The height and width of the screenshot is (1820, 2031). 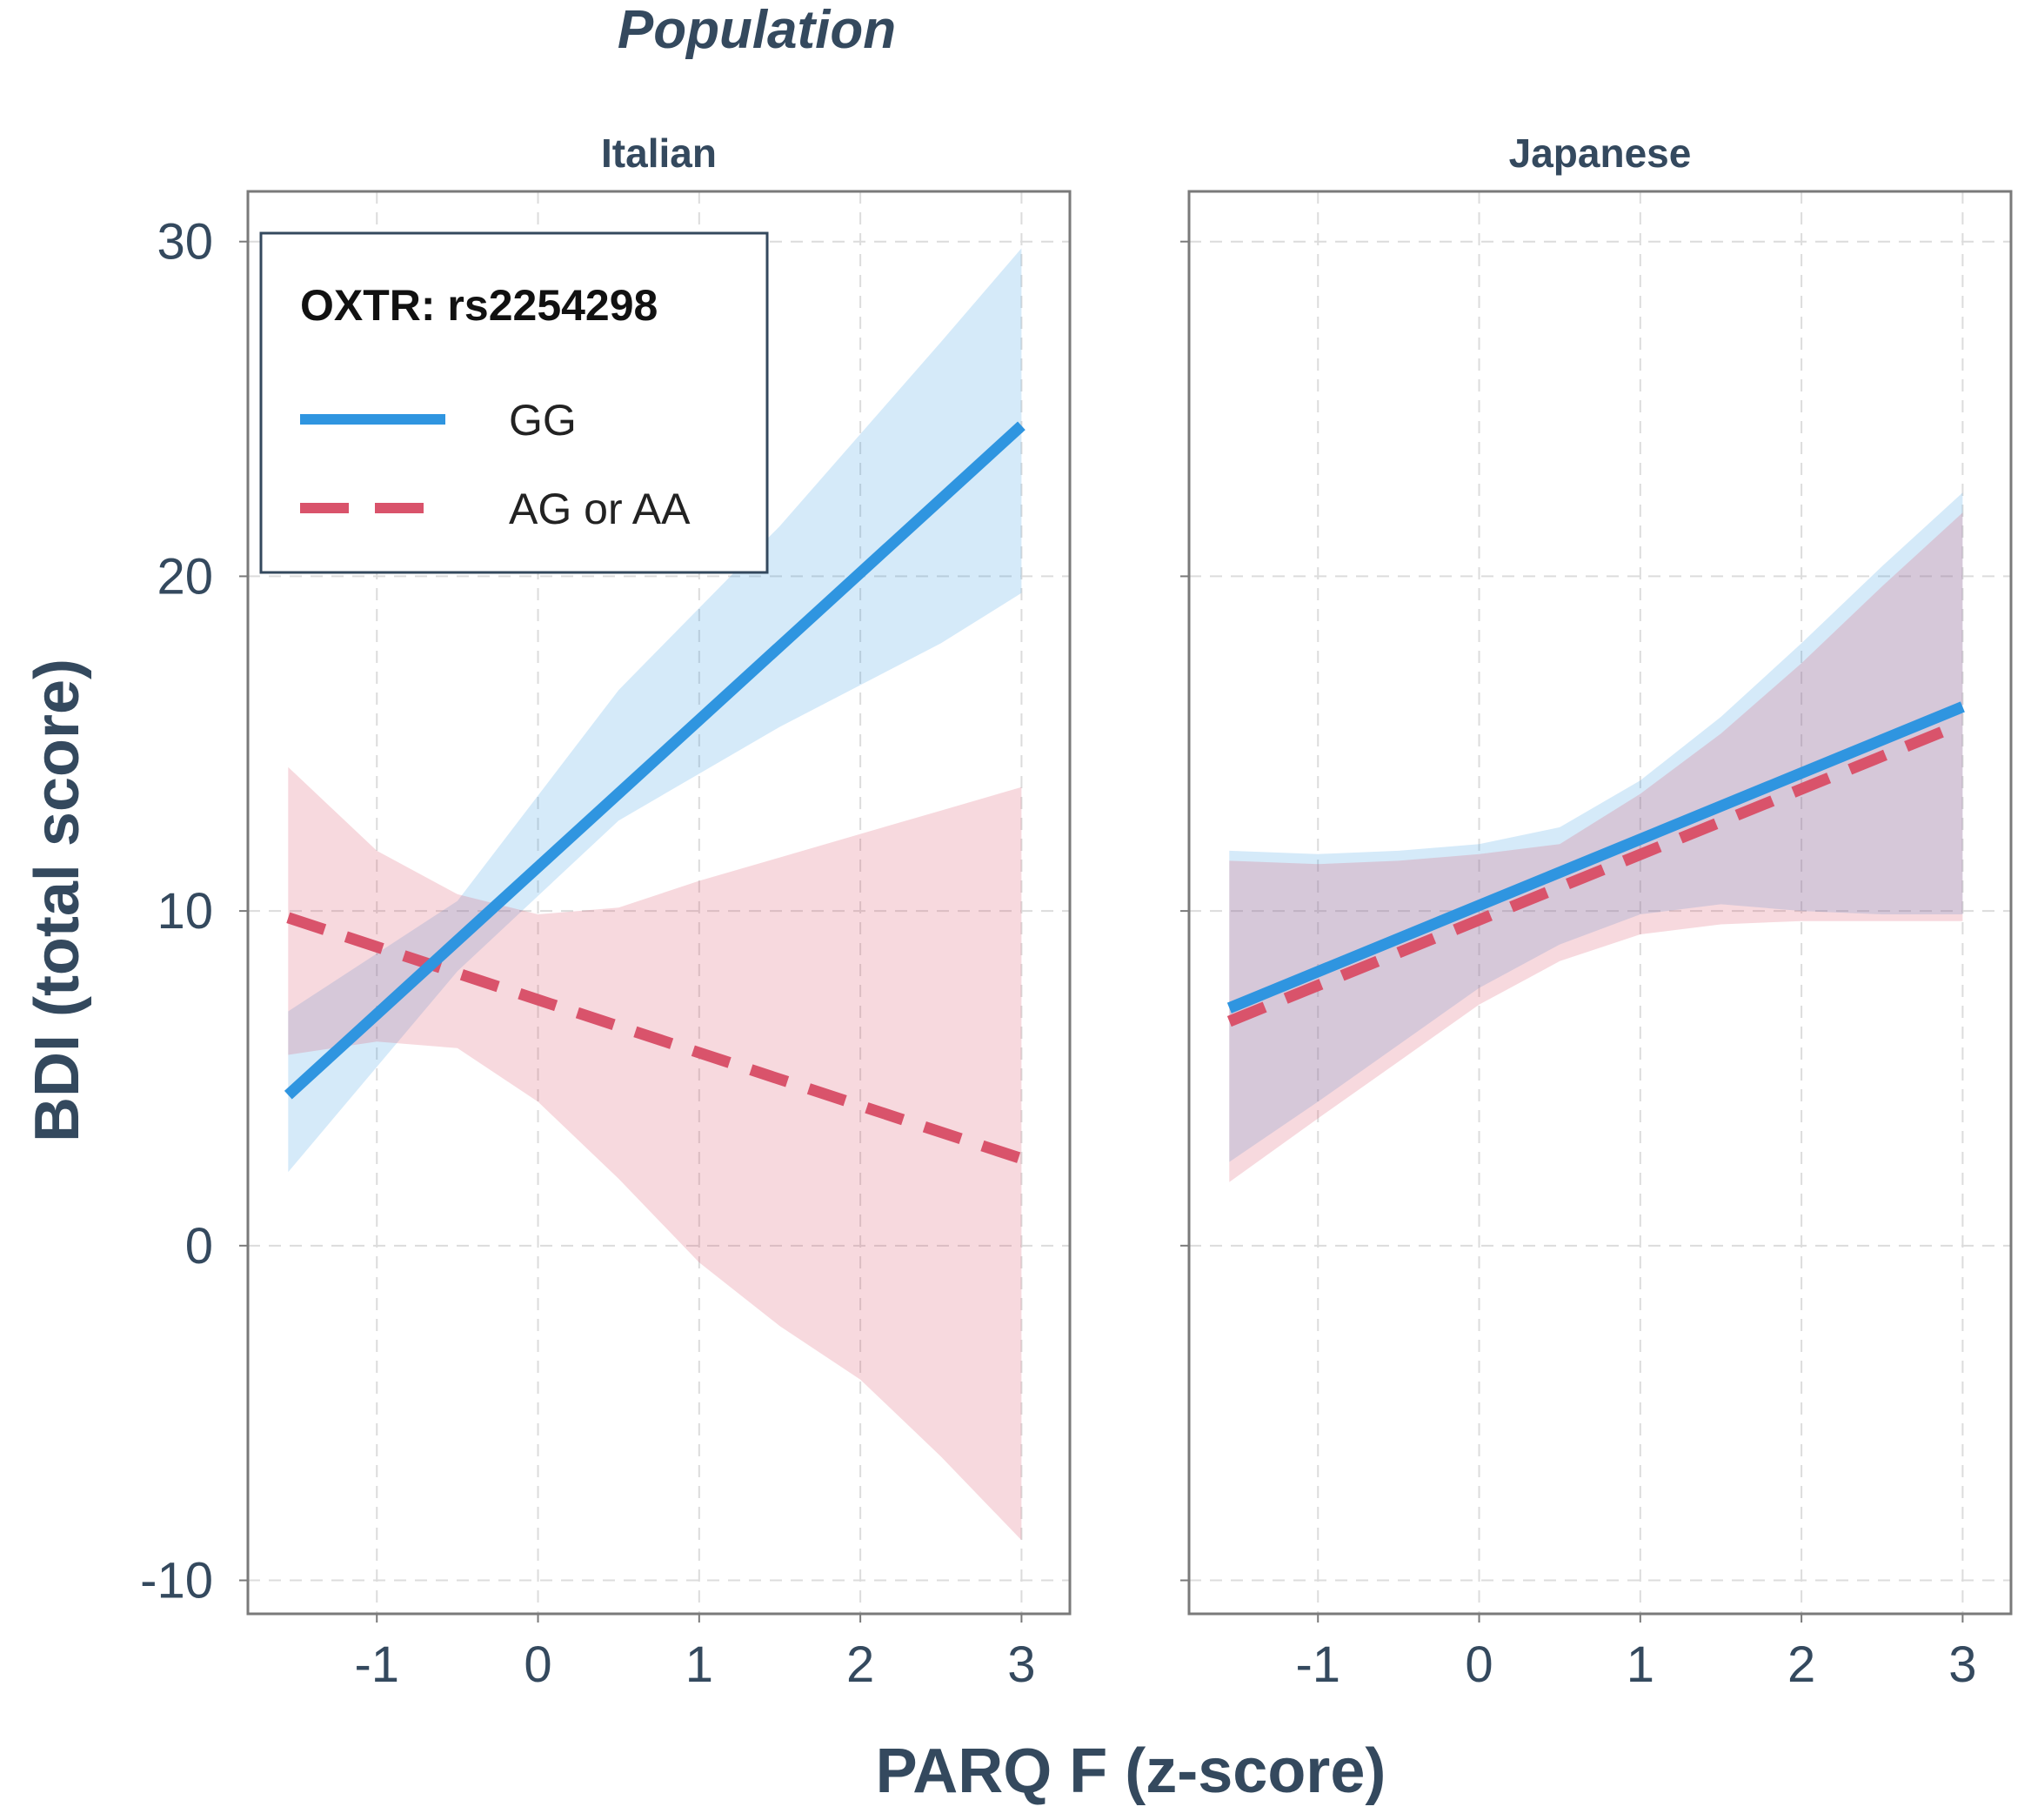 What do you see at coordinates (659, 153) in the screenshot?
I see `panel-strip-label: Italian` at bounding box center [659, 153].